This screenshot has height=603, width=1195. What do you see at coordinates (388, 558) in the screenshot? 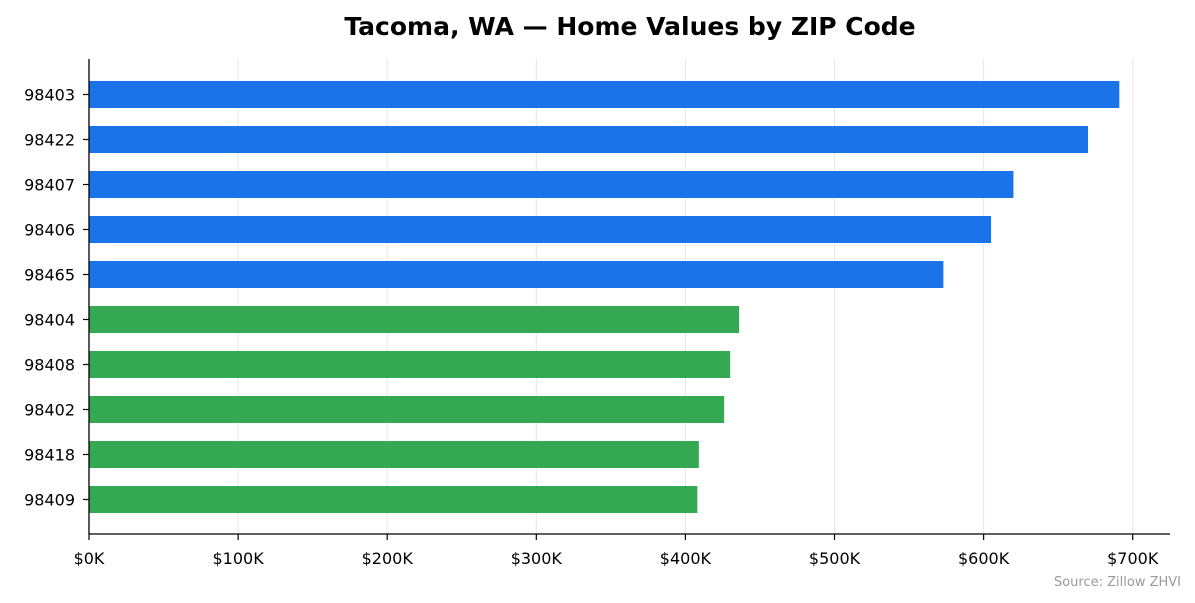
I see `x-tick-label: $200K` at bounding box center [388, 558].